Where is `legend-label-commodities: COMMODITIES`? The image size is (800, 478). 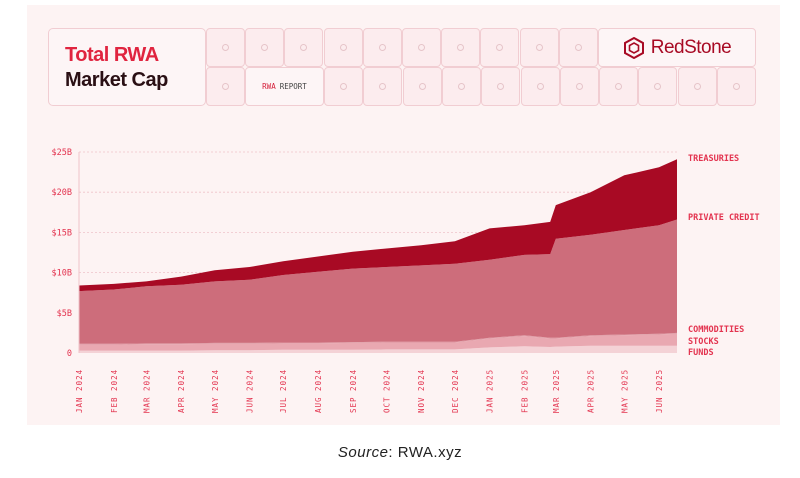 legend-label-commodities: COMMODITIES is located at coordinates (716, 330).